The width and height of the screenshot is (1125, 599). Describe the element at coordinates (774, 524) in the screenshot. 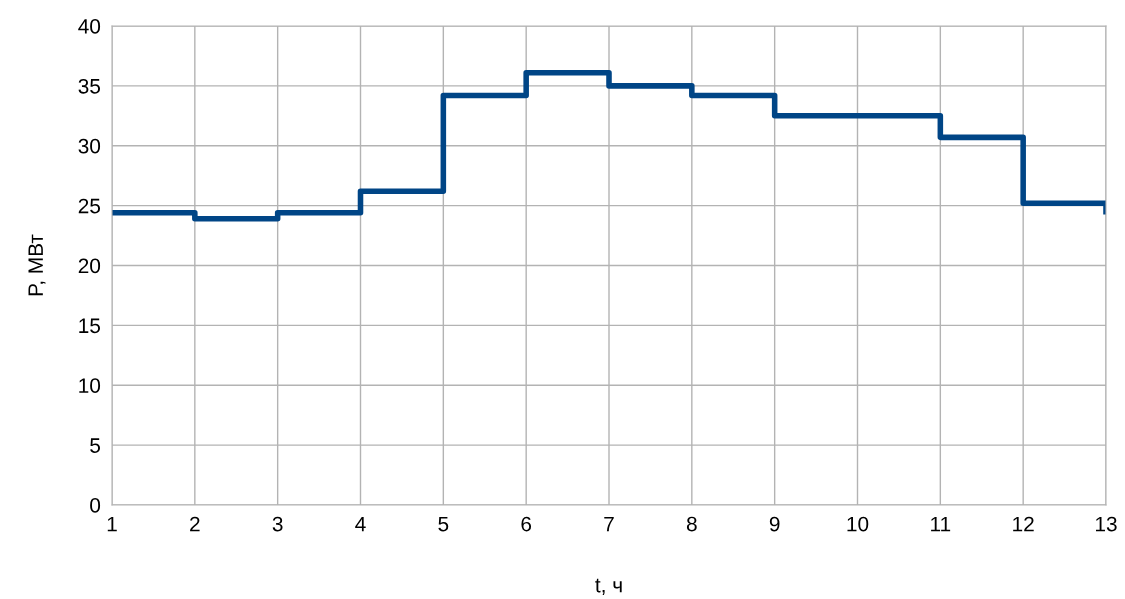

I see `x-tick-label: 9` at that location.